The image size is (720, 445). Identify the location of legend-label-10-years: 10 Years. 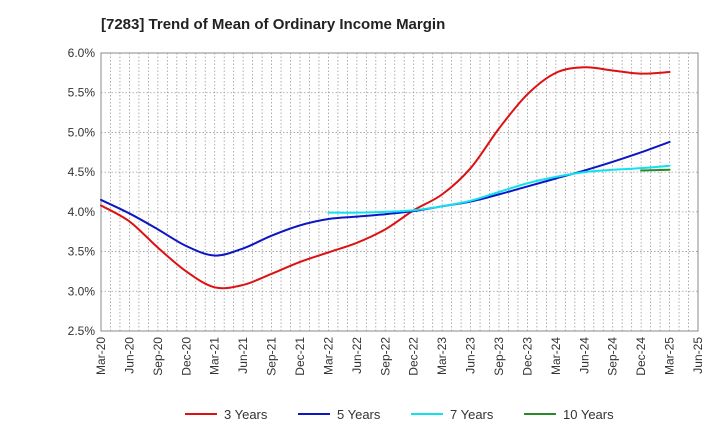
(588, 414).